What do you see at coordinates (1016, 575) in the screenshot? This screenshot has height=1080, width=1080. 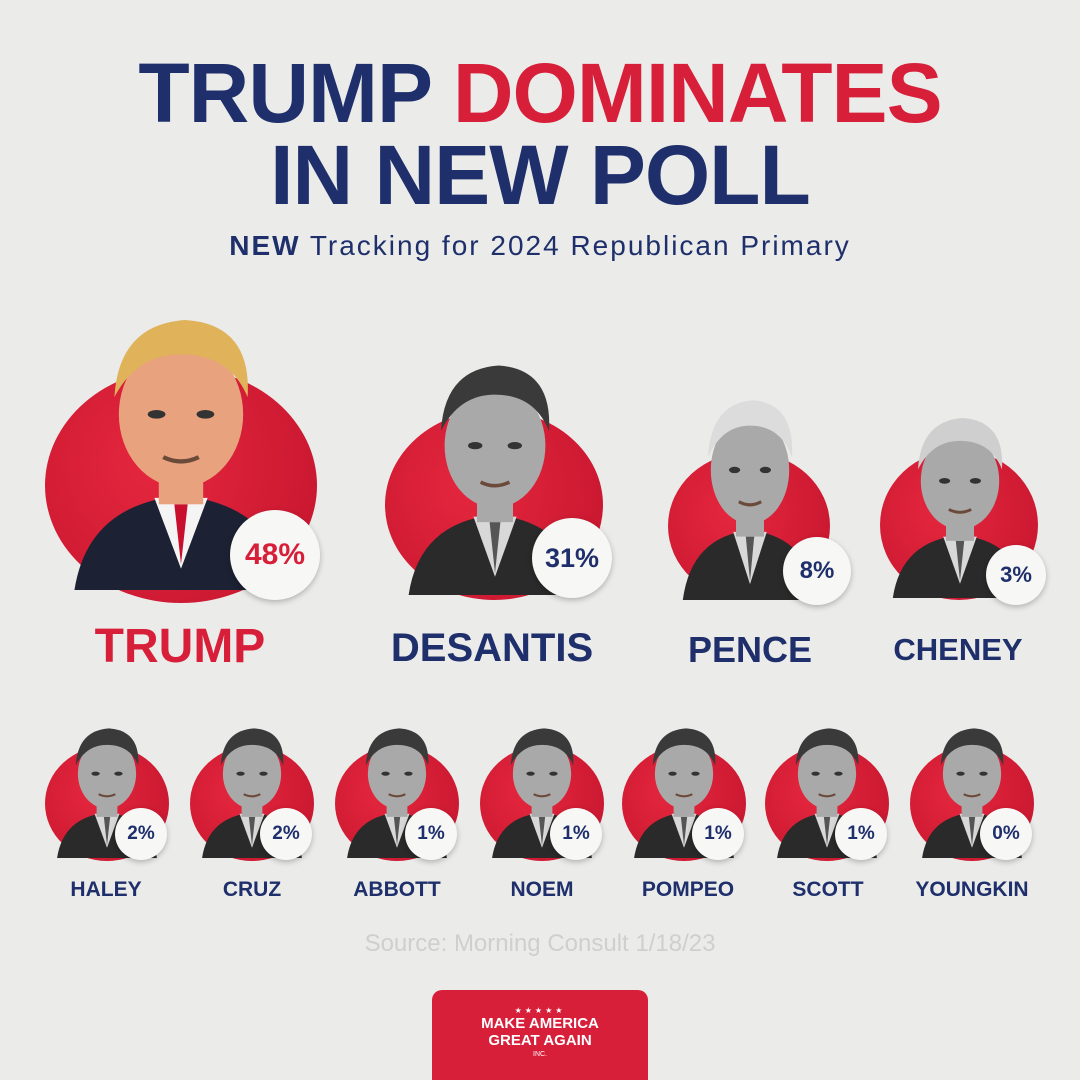 I see `percent-badge: 3%` at bounding box center [1016, 575].